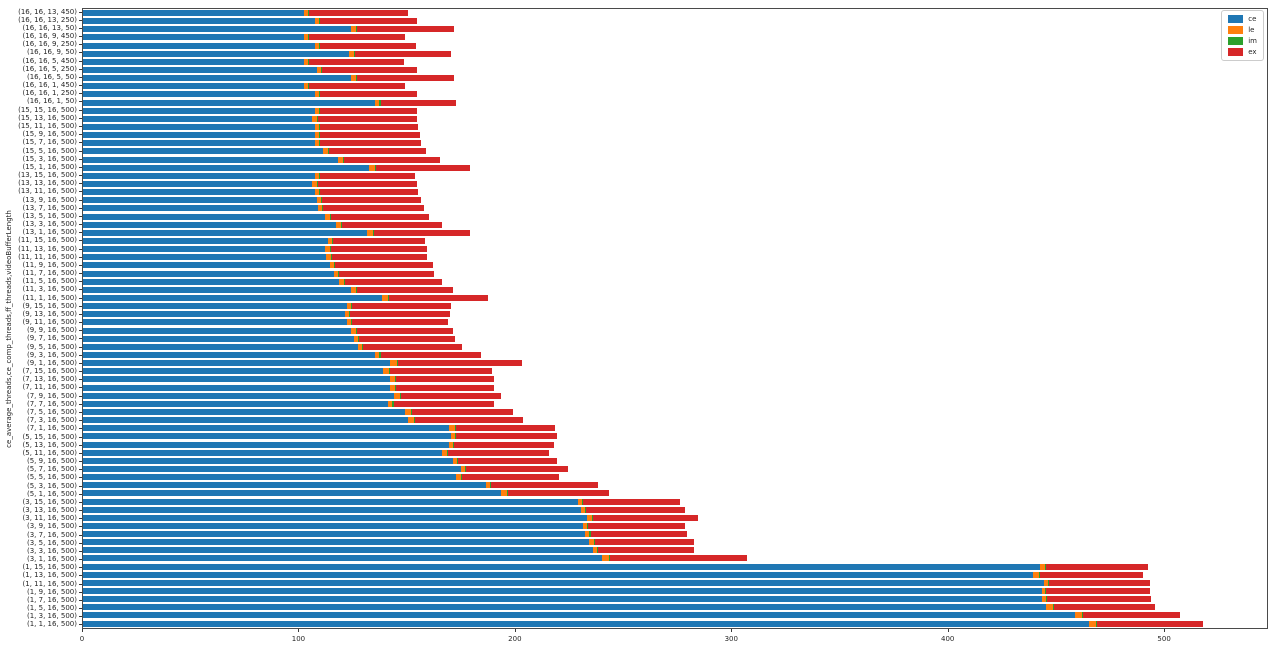 Image resolution: width=1280 pixels, height=659 pixels. What do you see at coordinates (41, 568) in the screenshot?
I see `y-tick-label-row: (1, 15, 16, 500)` at bounding box center [41, 568].